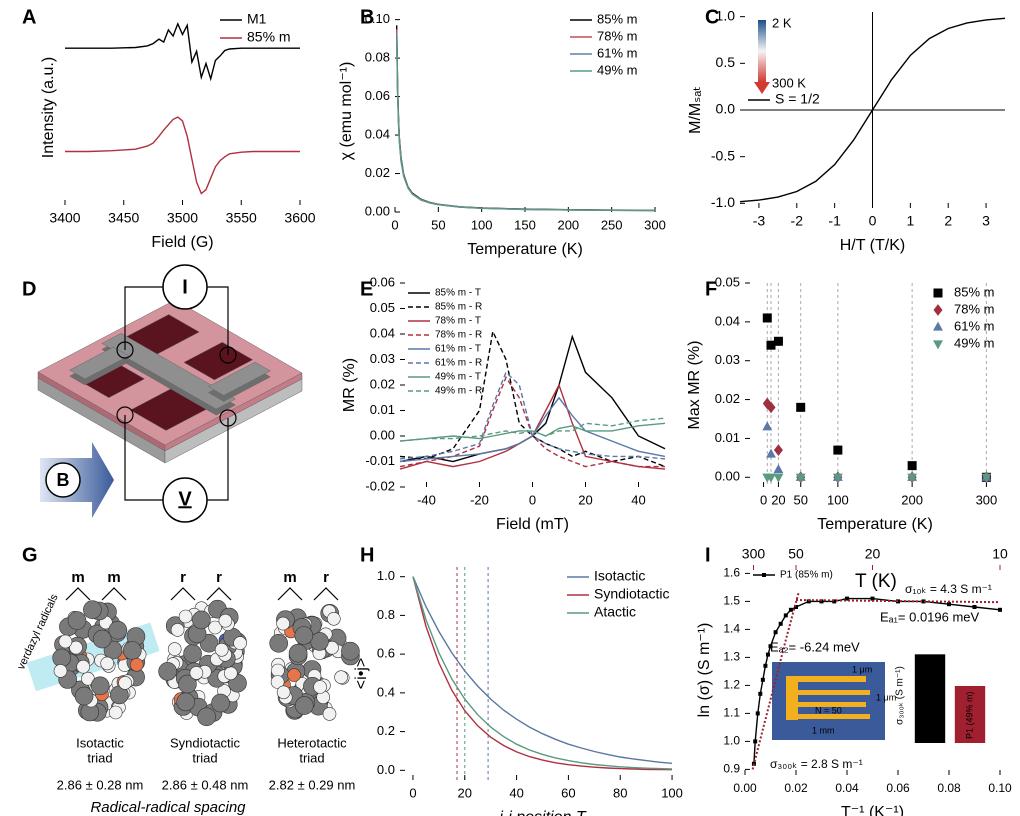 The height and width of the screenshot is (816, 1020). Describe the element at coordinates (731, 741) in the screenshot. I see `y-tick-label: 1.0` at that location.